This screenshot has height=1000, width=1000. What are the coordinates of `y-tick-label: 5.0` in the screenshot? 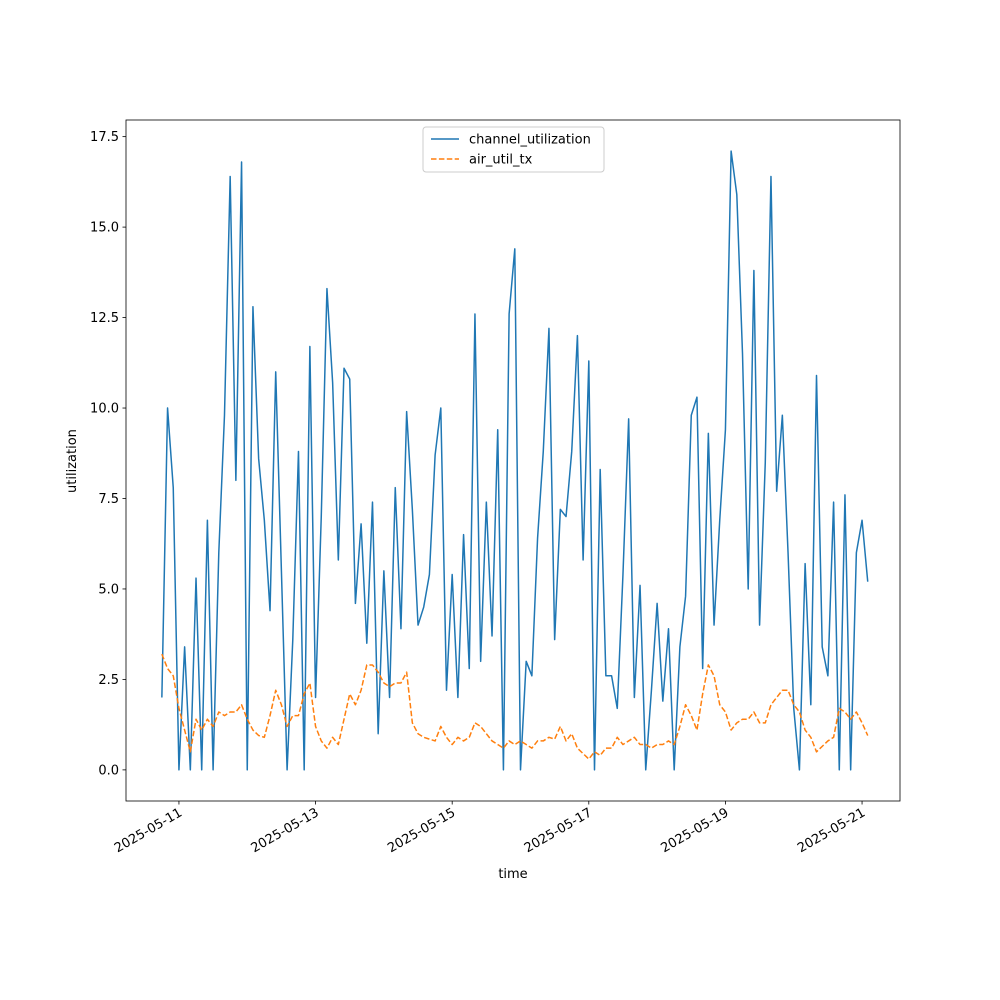 It's located at (108, 589).